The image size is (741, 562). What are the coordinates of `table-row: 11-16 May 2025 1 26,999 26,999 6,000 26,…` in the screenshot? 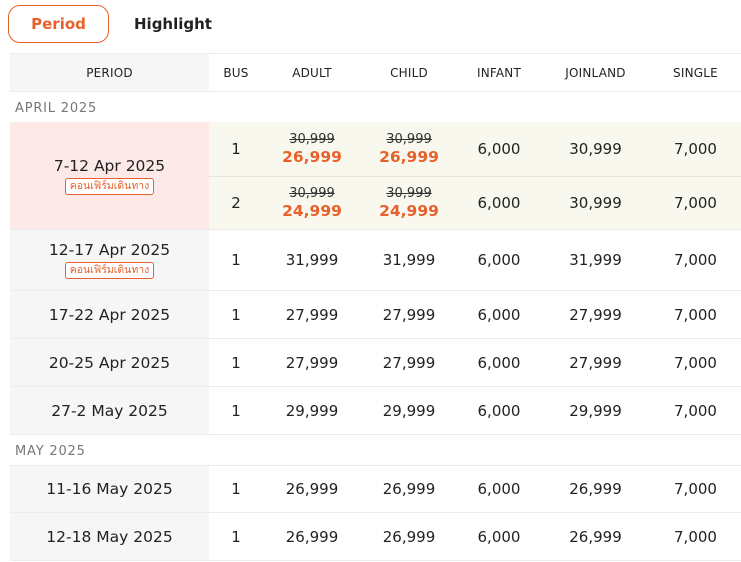 It's located at (375, 489).